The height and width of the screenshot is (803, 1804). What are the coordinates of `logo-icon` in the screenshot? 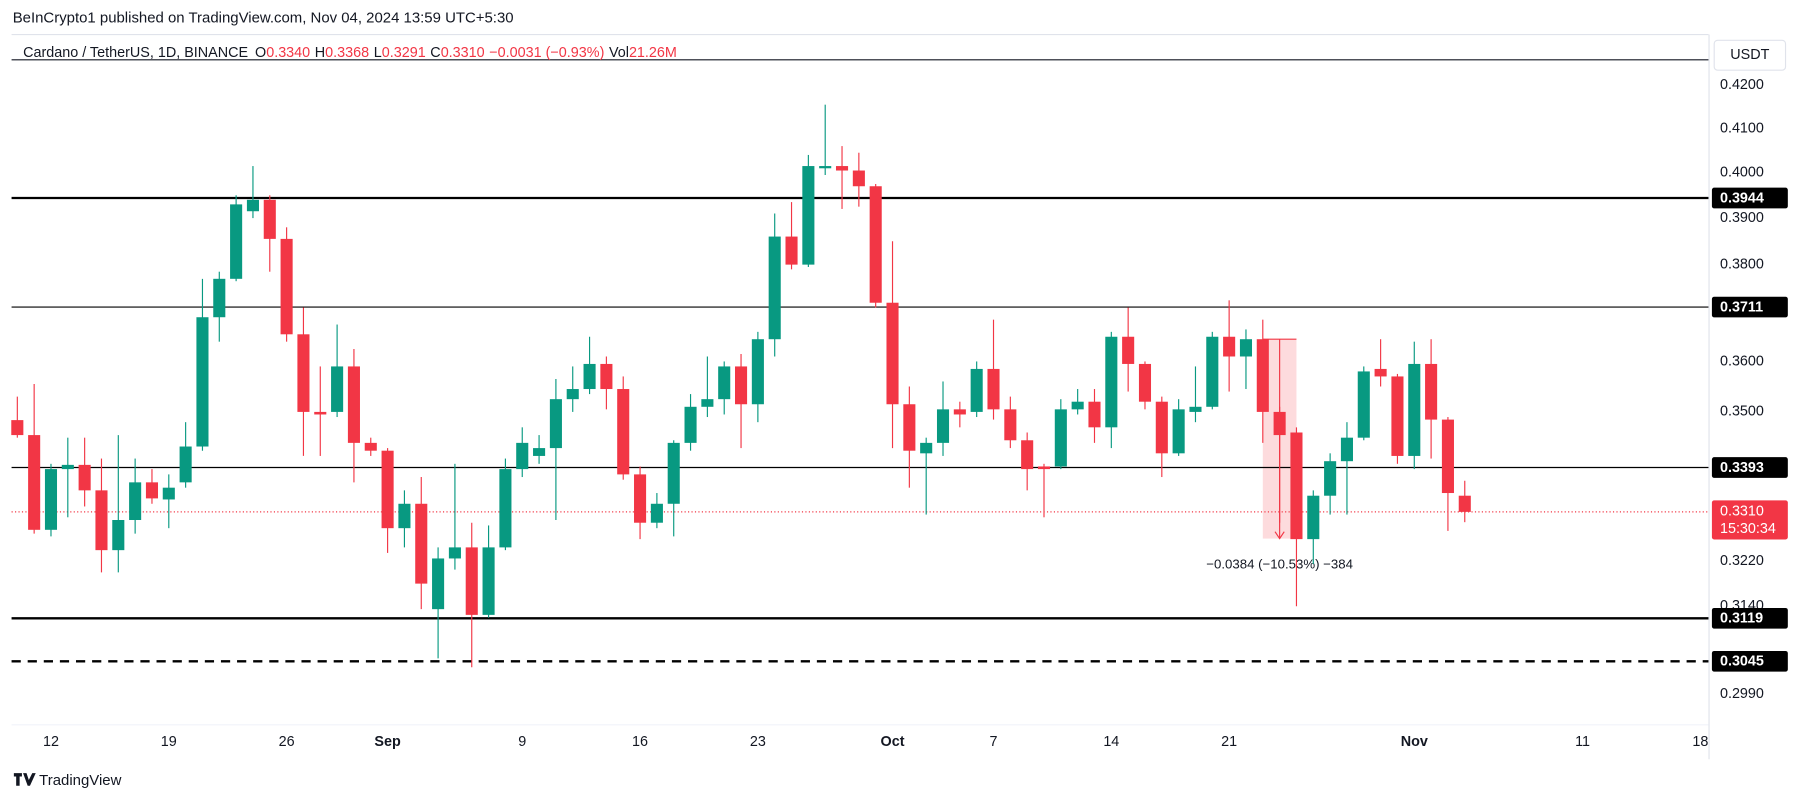 It's located at (24, 779).